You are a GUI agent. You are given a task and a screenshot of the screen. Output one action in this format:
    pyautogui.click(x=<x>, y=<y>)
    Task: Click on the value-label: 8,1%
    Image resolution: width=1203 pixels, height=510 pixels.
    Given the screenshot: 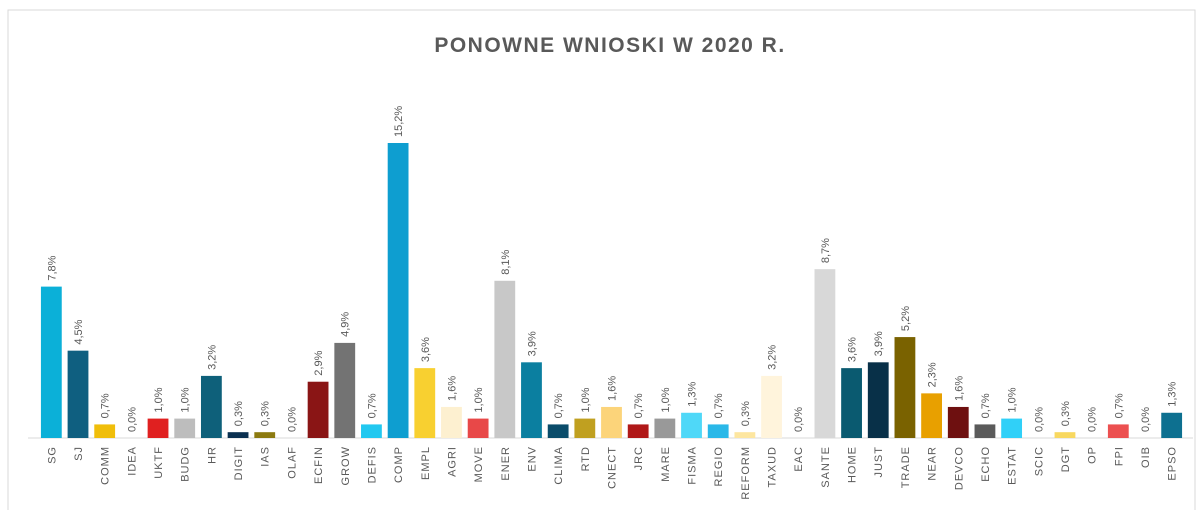 What is the action you would take?
    pyautogui.click(x=506, y=262)
    